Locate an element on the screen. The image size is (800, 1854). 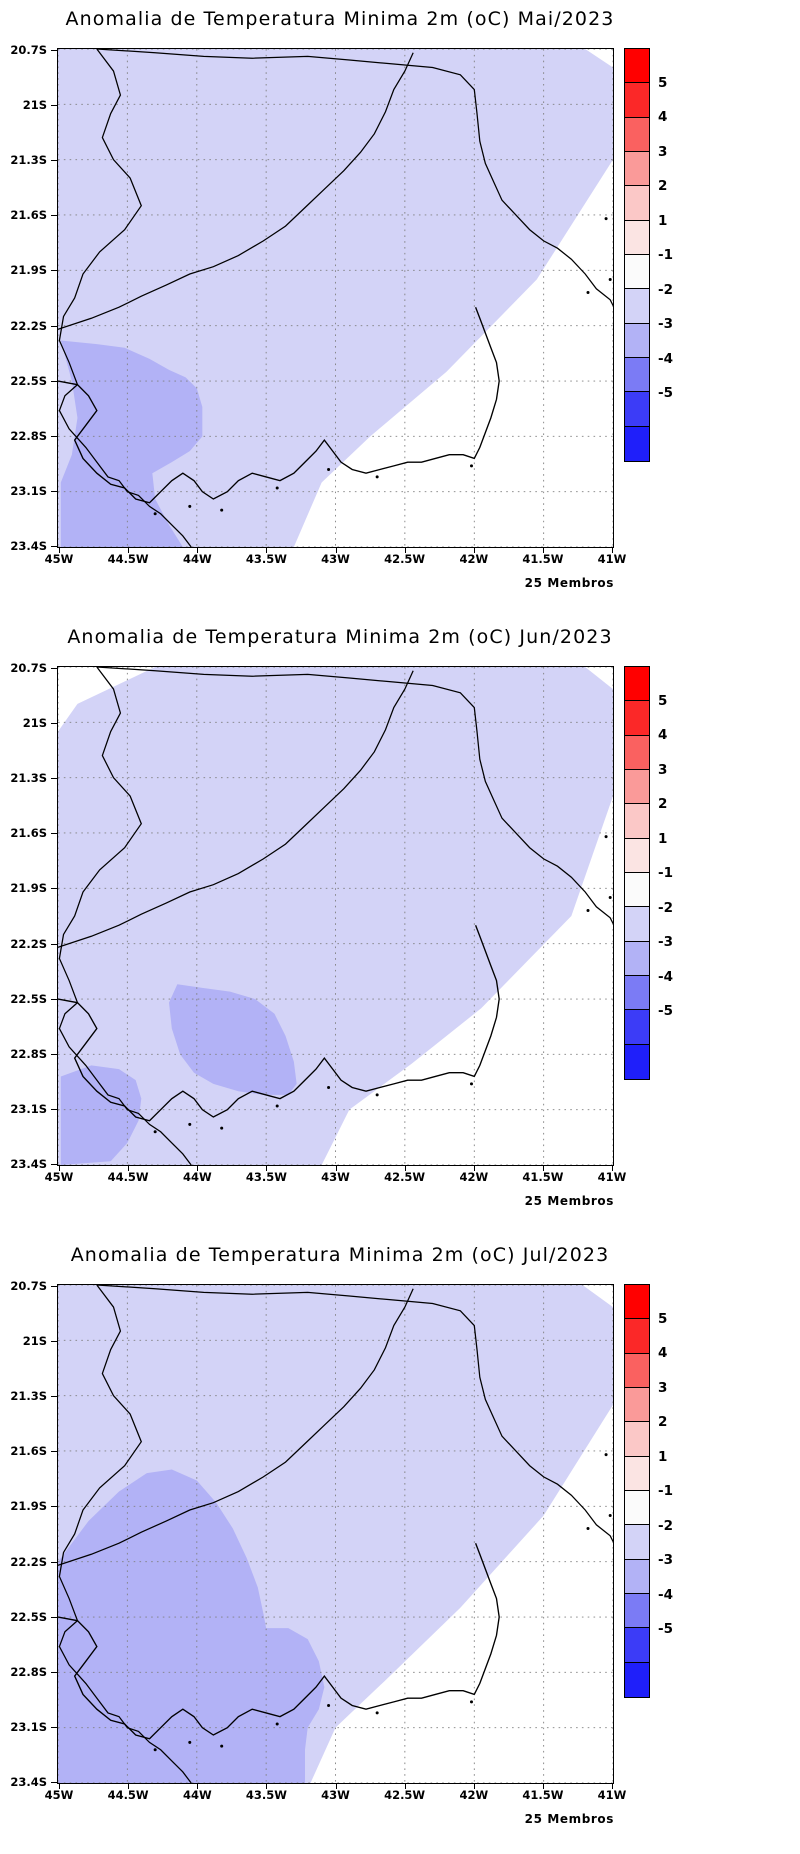
colorbar is located at coordinates (637, 873).